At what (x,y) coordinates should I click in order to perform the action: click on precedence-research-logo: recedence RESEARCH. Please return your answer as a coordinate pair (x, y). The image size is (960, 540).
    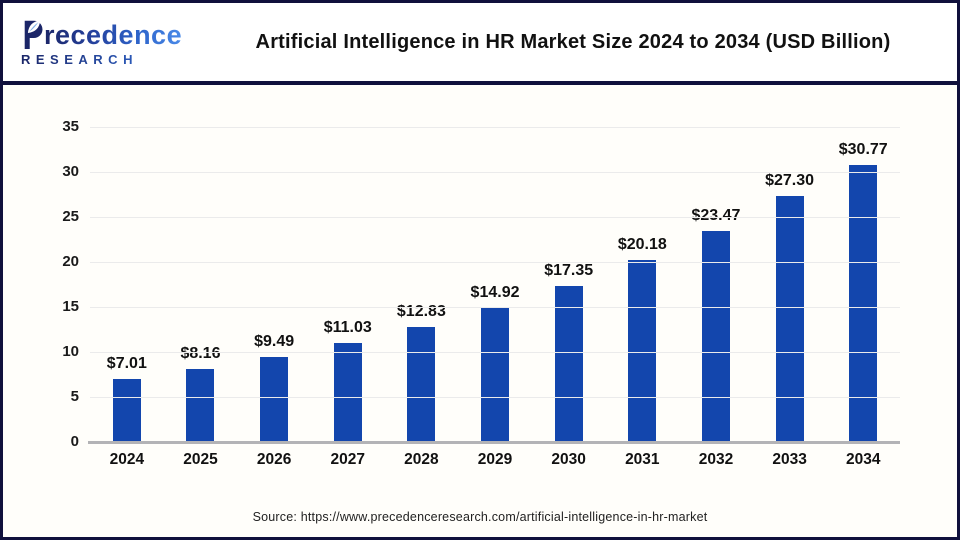
    Looking at the image, I should click on (116, 42).